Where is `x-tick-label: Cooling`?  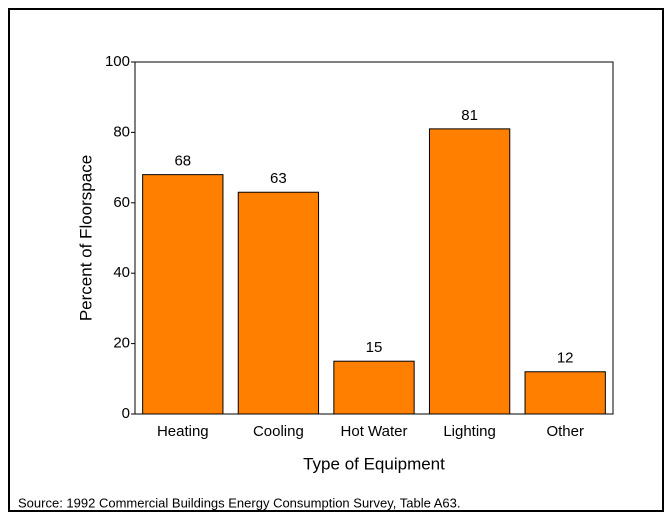 x-tick-label: Cooling is located at coordinates (278, 431).